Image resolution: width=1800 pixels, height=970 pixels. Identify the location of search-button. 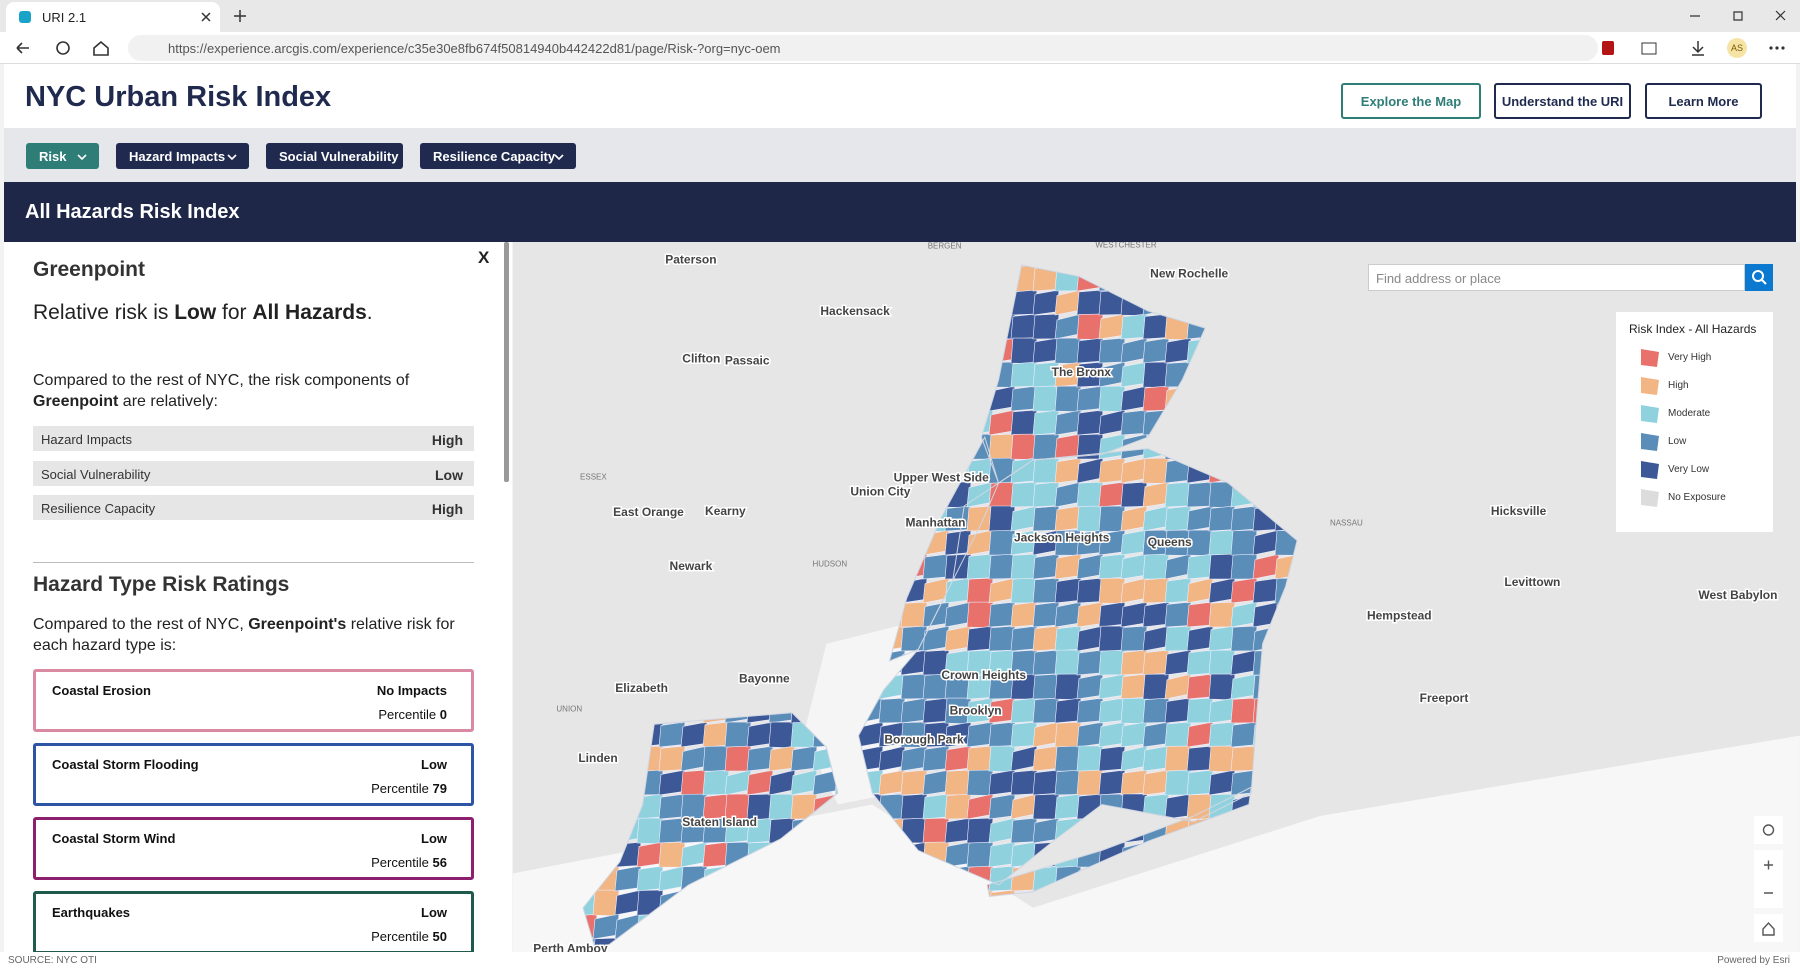
(1759, 277).